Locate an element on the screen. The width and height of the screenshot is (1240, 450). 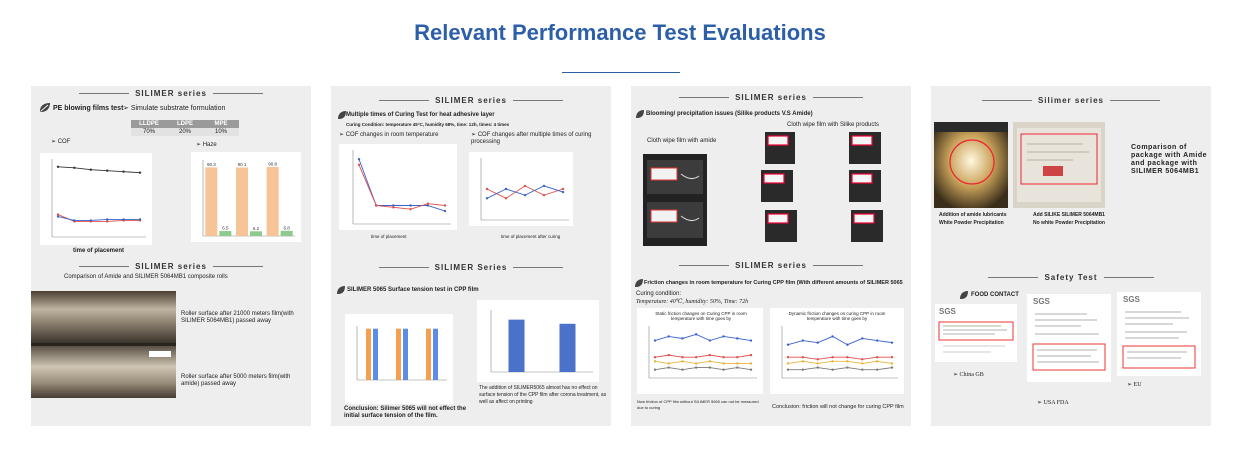
amide-caption-2: White Powder Precipitation is located at coordinates (971, 223).